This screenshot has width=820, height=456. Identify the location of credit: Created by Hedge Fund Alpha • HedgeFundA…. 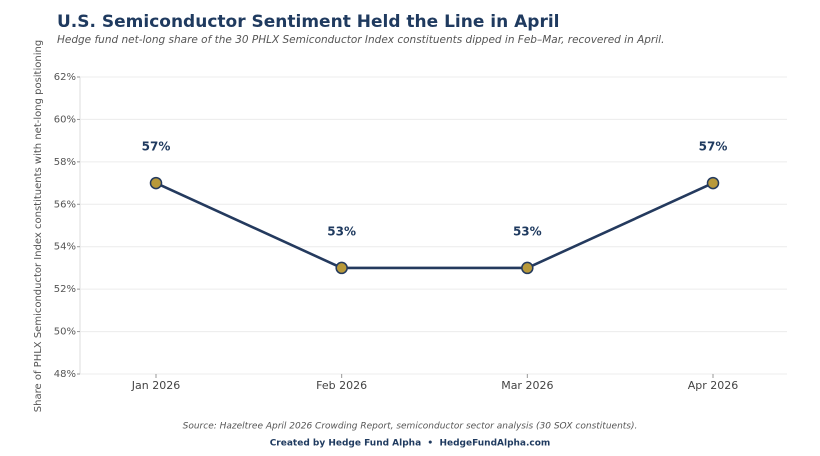
(410, 444).